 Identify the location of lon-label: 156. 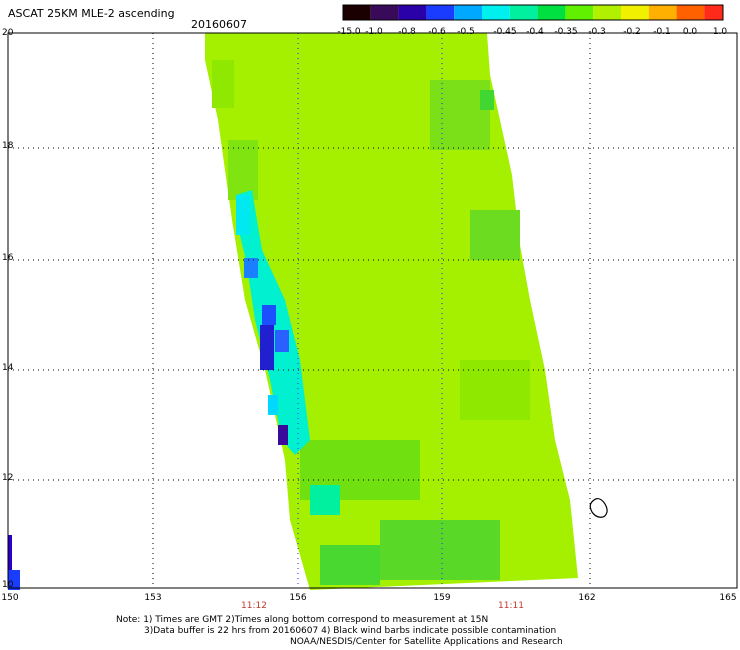
(298, 598).